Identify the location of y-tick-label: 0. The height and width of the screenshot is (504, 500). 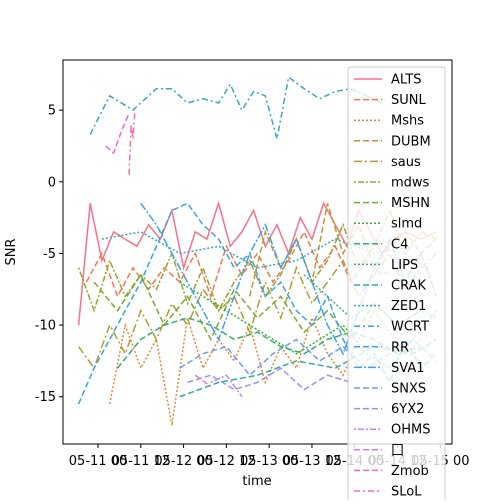
(52, 182).